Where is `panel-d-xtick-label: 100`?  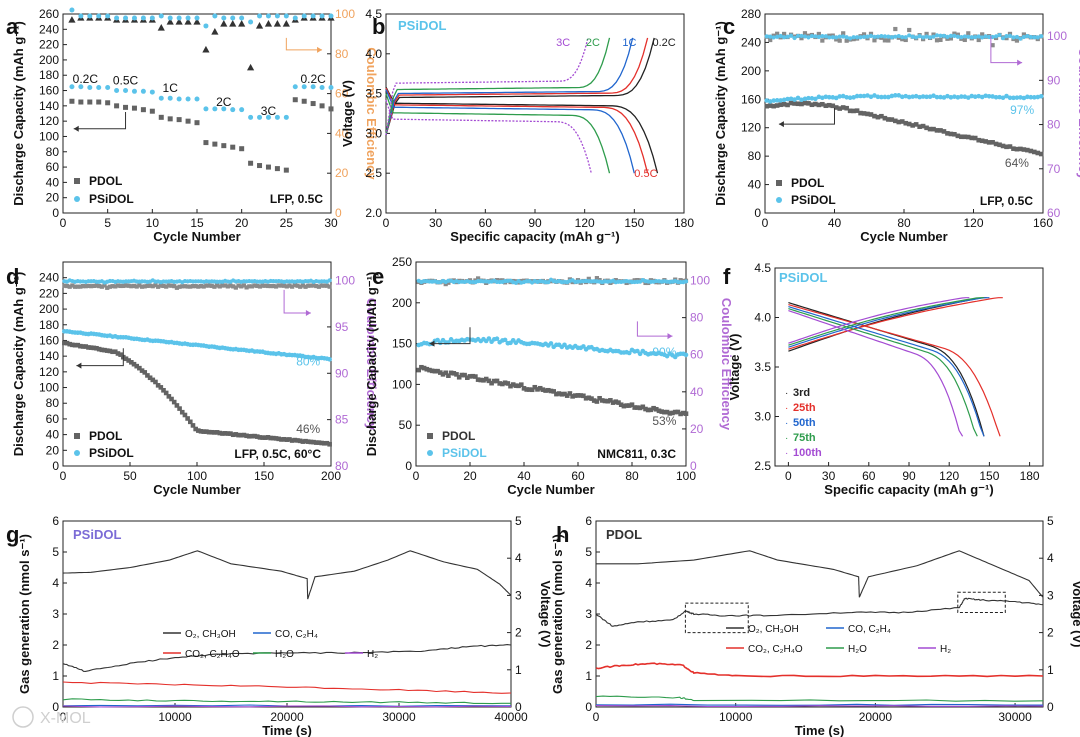 panel-d-xtick-label: 100 is located at coordinates (197, 476).